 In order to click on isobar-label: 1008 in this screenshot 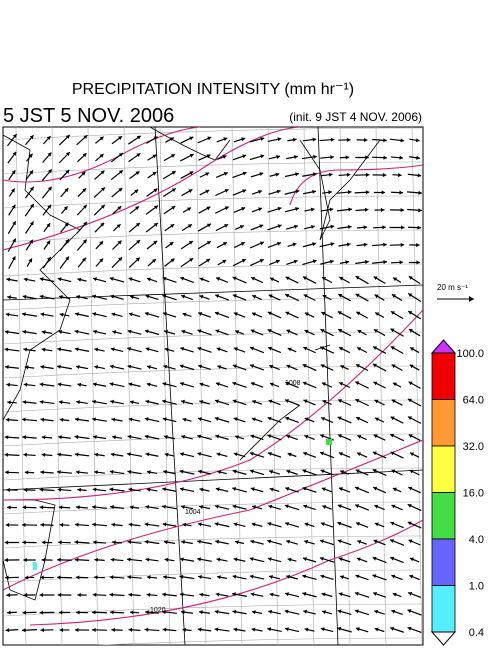, I will do `click(293, 383)`.